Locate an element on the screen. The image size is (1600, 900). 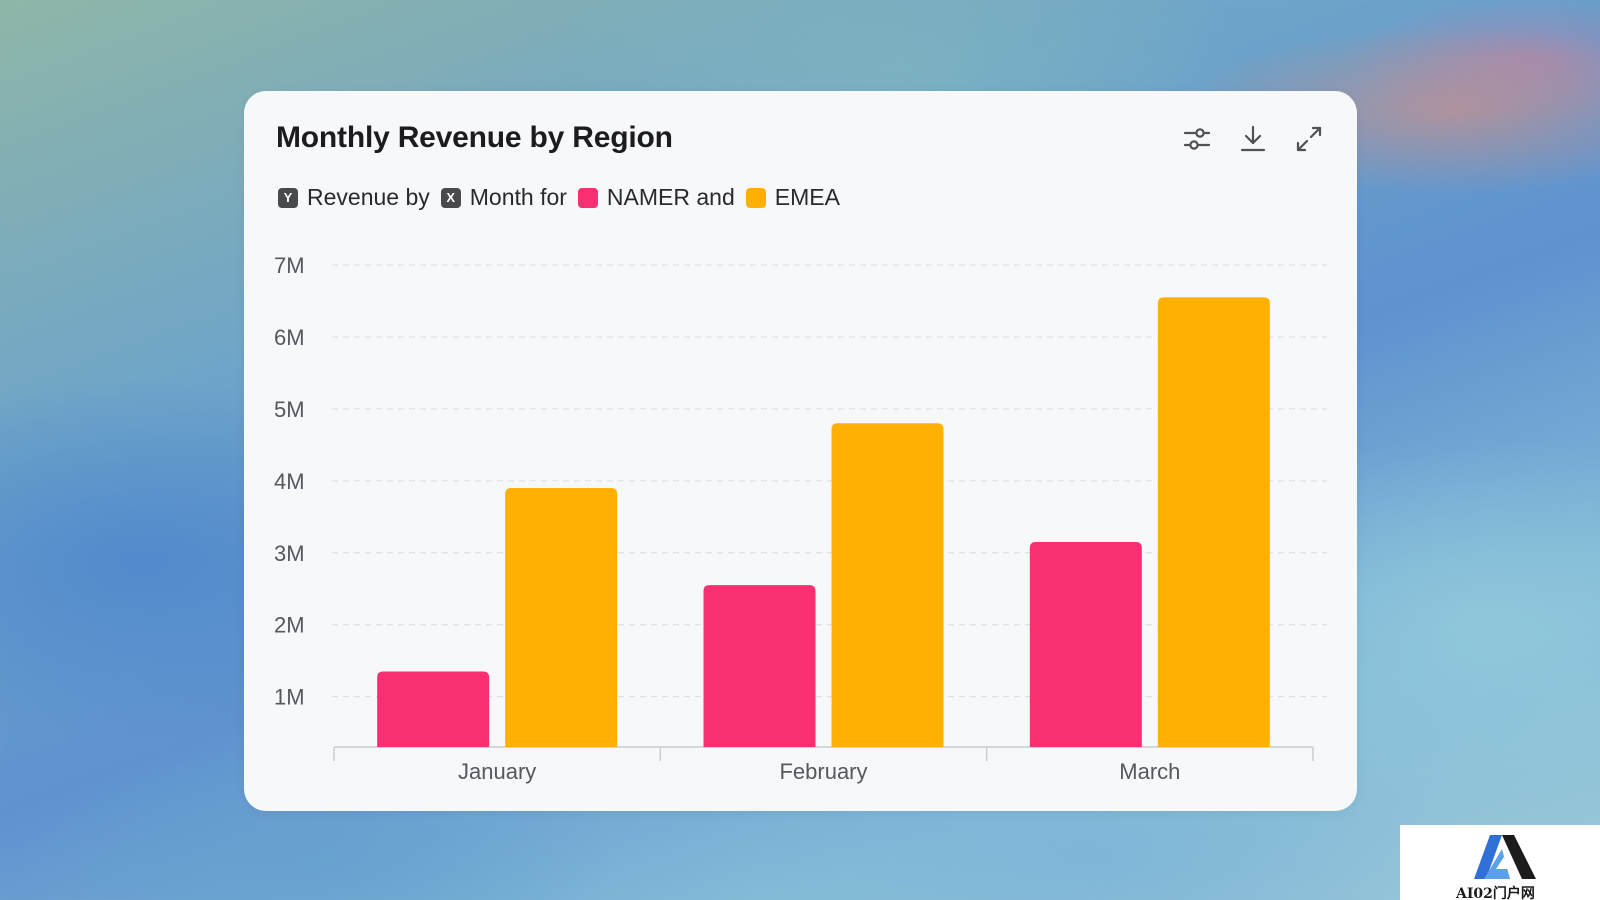
expand-icon is located at coordinates (1309, 139).